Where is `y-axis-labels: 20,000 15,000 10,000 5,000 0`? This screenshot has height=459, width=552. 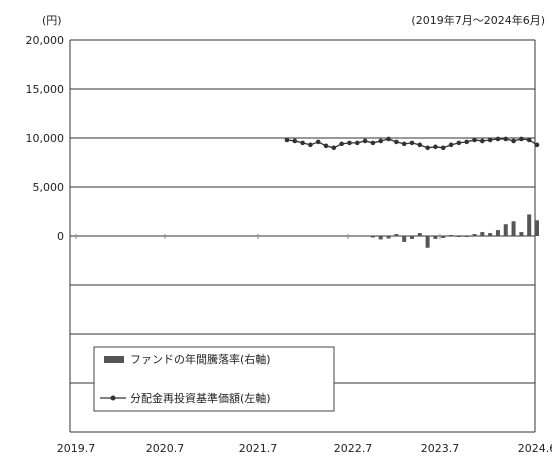
y-axis-labels: 20,000 15,000 10,000 5,000 0 is located at coordinates (45, 138).